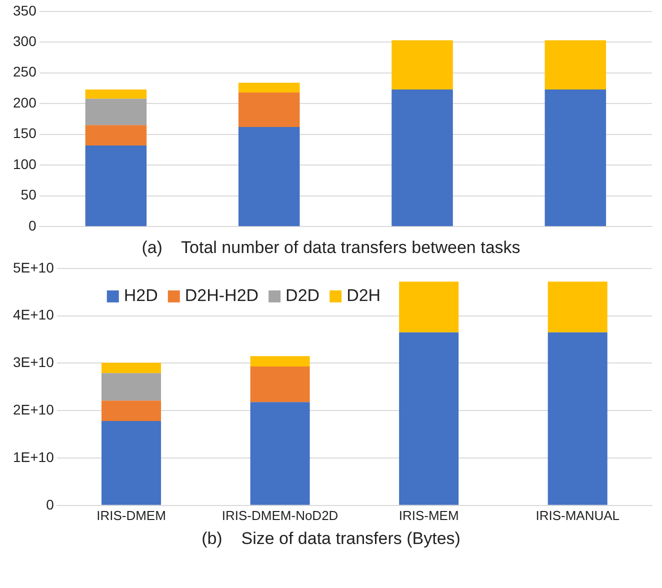 The width and height of the screenshot is (662, 588). Describe the element at coordinates (25, 133) in the screenshot. I see `y-tick-label: 150` at that location.